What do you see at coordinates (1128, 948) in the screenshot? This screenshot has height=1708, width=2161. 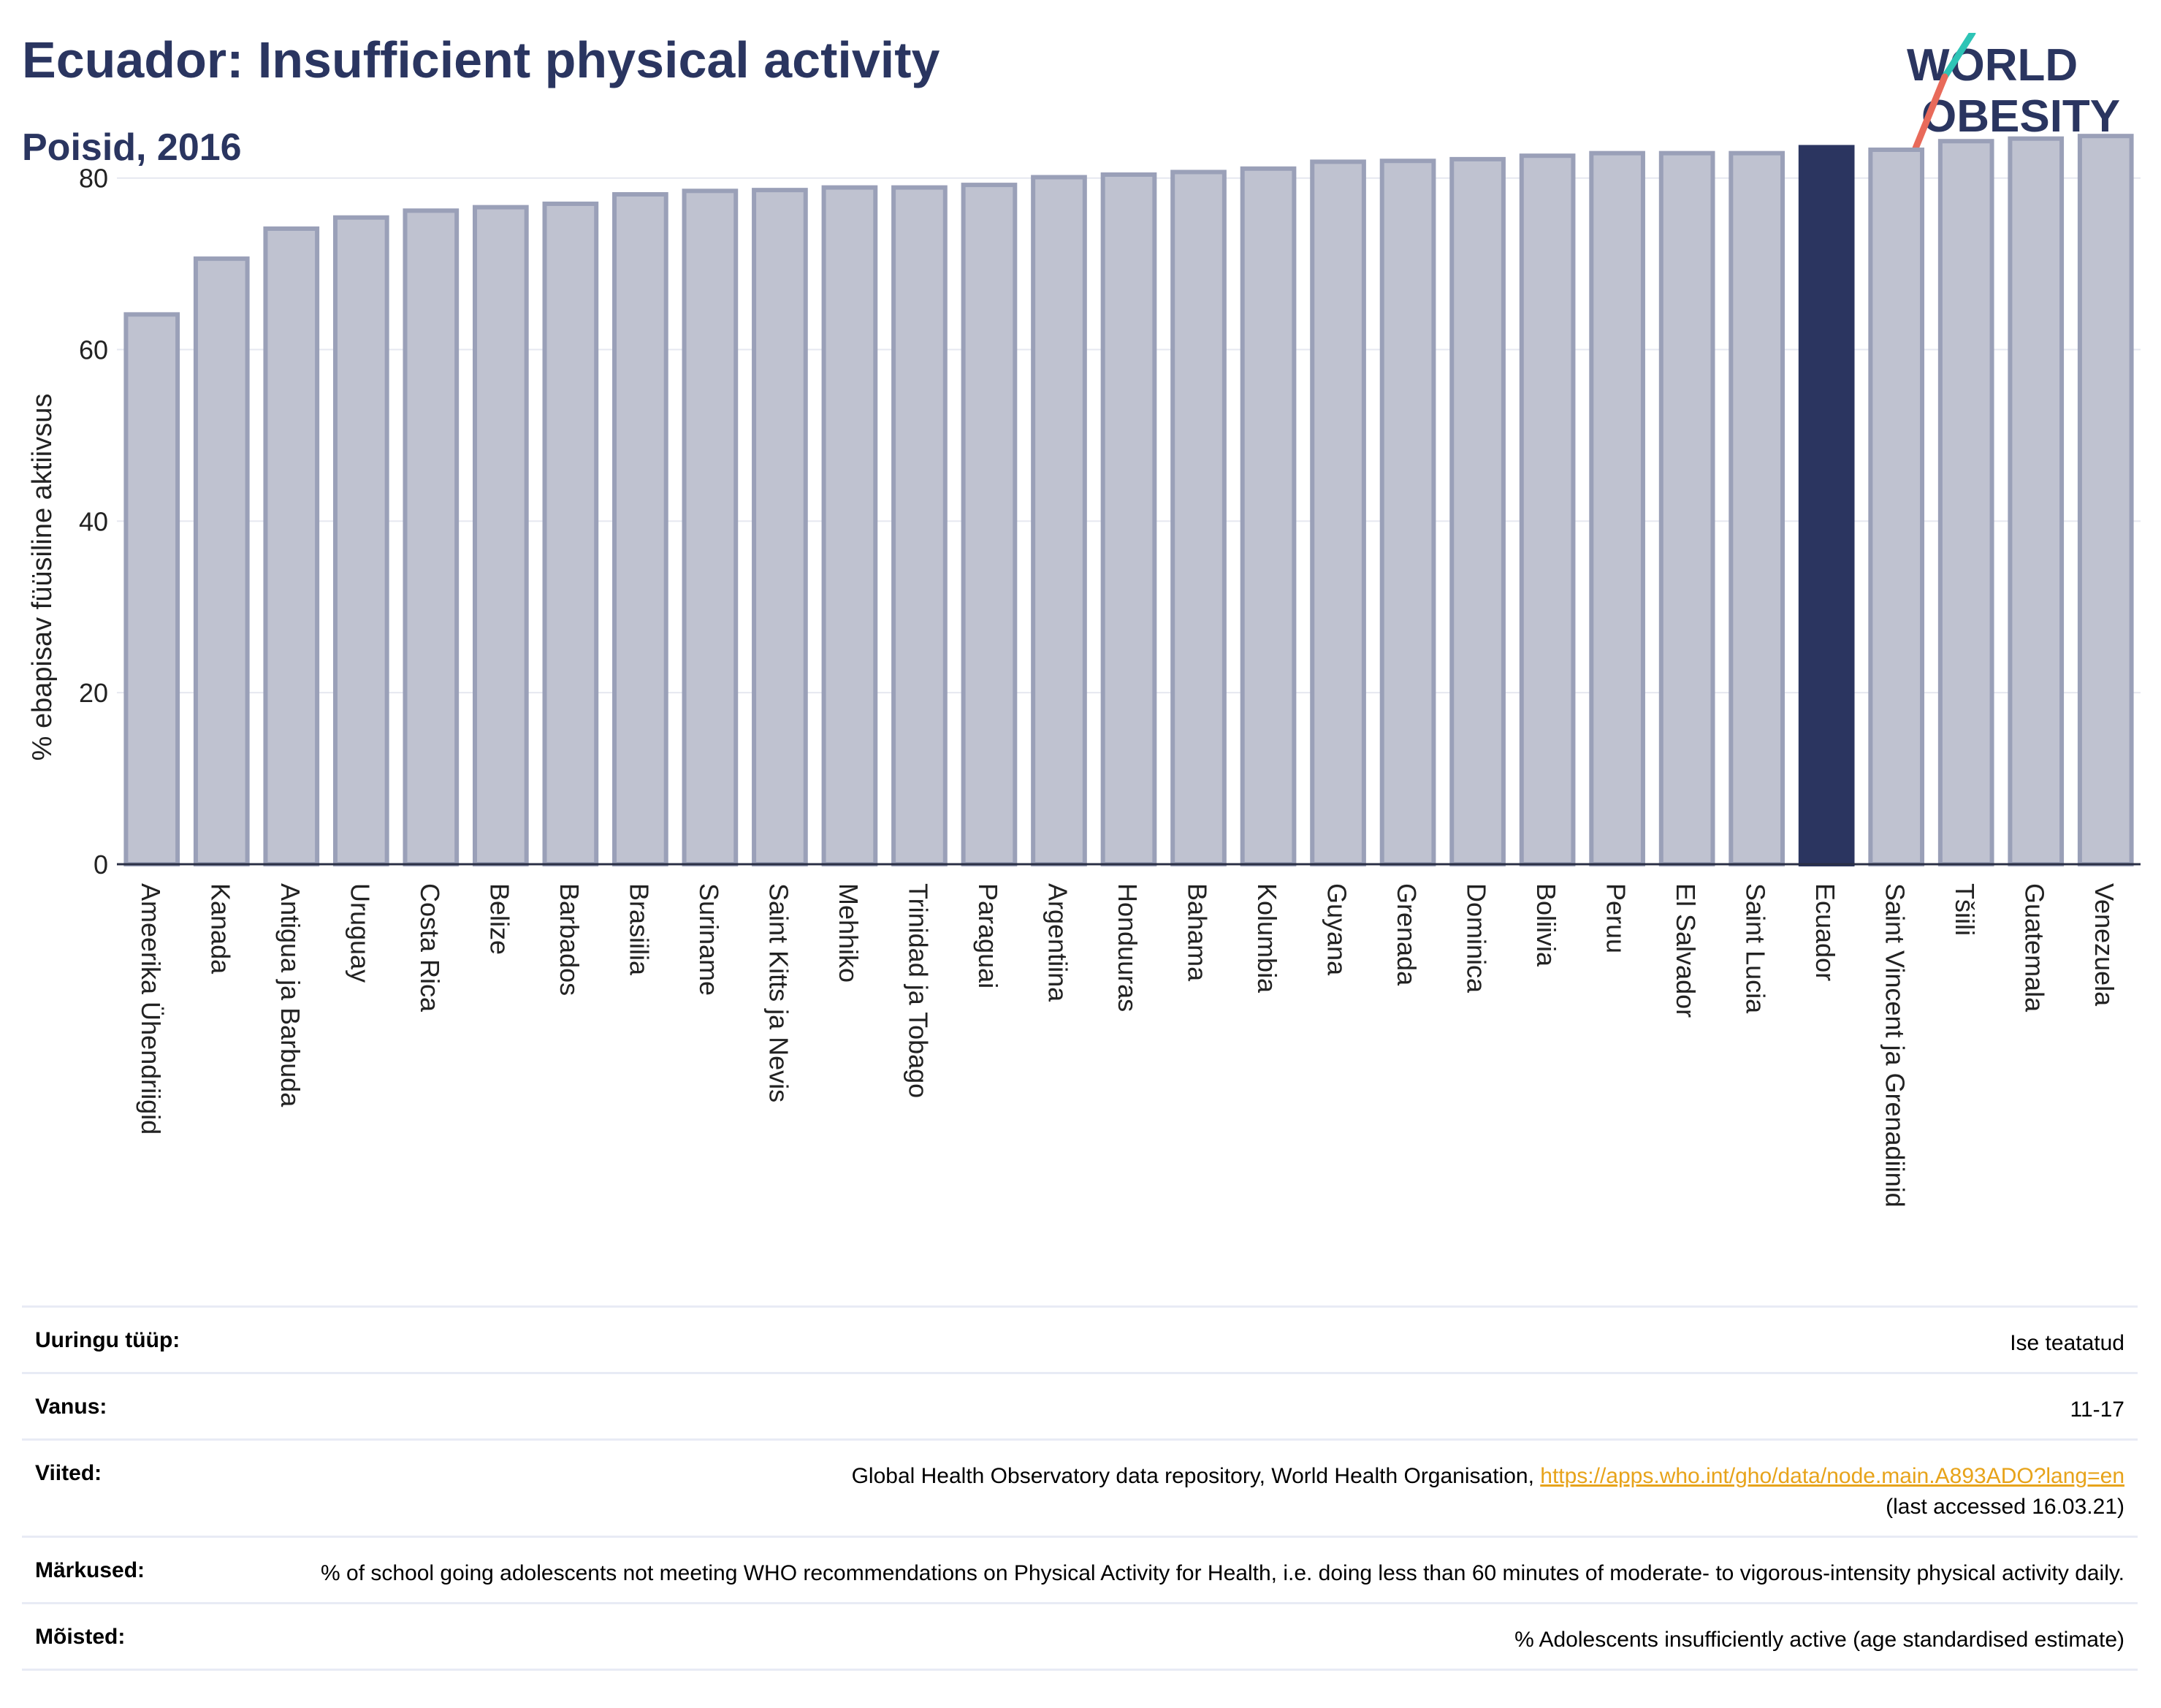 I see `x-tick-label: Honduuras` at bounding box center [1128, 948].